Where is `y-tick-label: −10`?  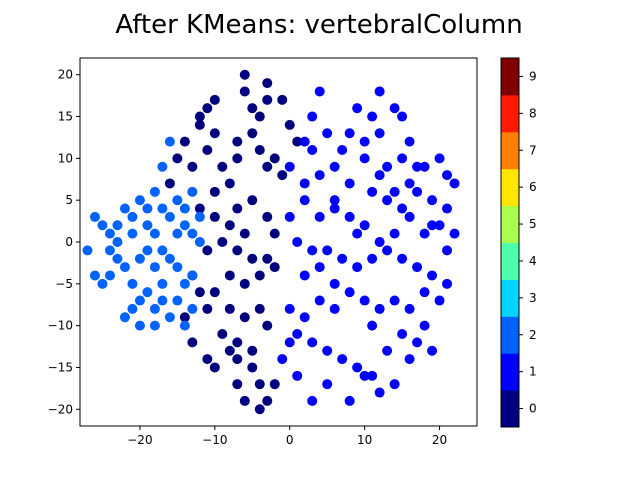 y-tick-label: −10 is located at coordinates (60, 326).